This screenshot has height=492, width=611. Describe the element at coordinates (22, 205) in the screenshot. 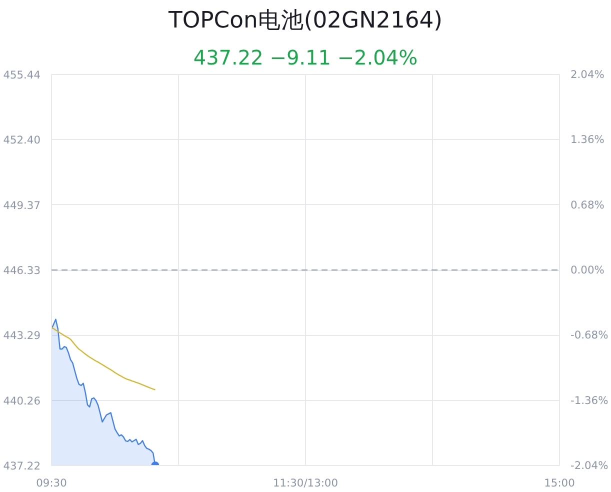

I see `y-tick-label: 449.37` at that location.